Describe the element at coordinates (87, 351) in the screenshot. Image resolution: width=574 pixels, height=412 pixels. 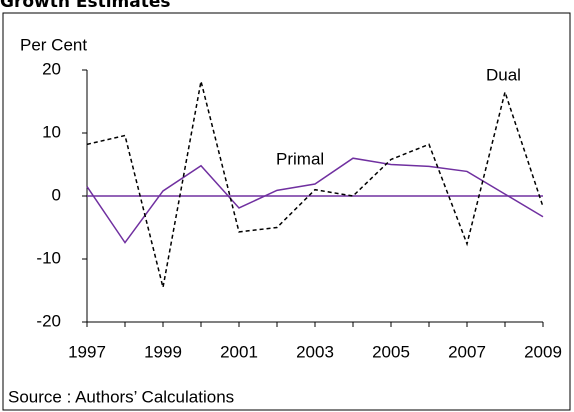
I see `x-tick-label: 1997` at that location.